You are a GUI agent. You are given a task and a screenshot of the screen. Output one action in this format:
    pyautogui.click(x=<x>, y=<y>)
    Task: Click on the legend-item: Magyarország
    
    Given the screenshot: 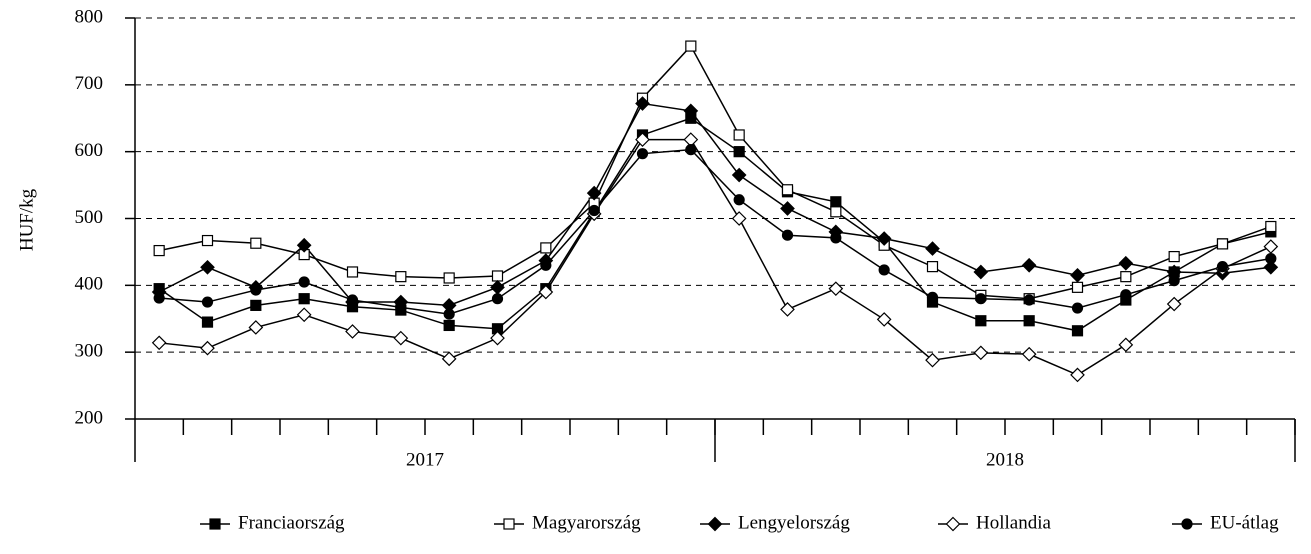 What is the action you would take?
    pyautogui.click(x=567, y=522)
    